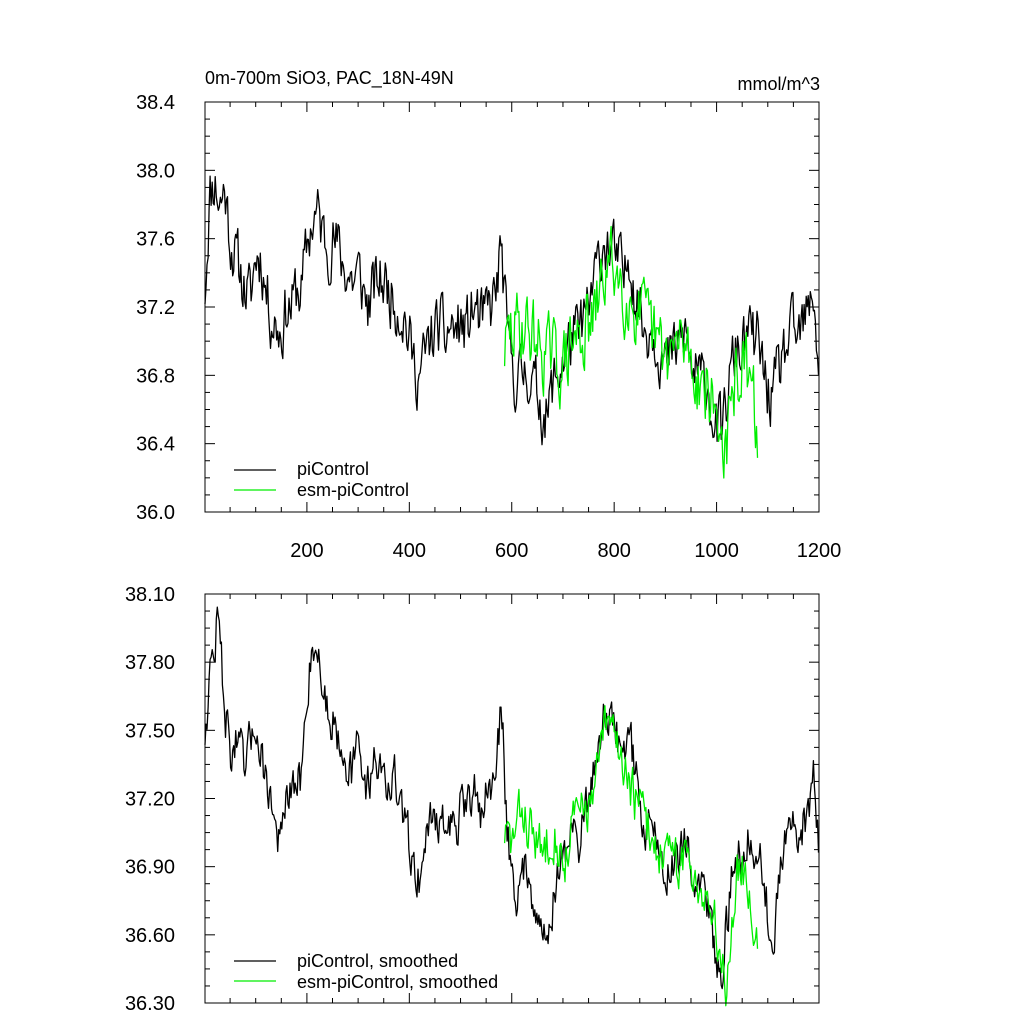 This screenshot has height=1024, width=1024. Describe the element at coordinates (150, 595) in the screenshot. I see `y-tick-label: 38.10` at that location.